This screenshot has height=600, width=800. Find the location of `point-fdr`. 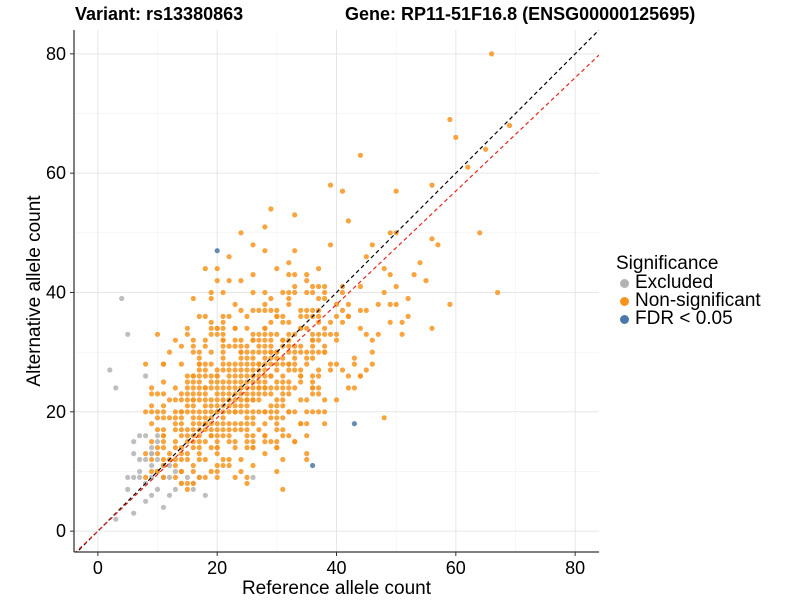

point-fdr is located at coordinates (217, 251).